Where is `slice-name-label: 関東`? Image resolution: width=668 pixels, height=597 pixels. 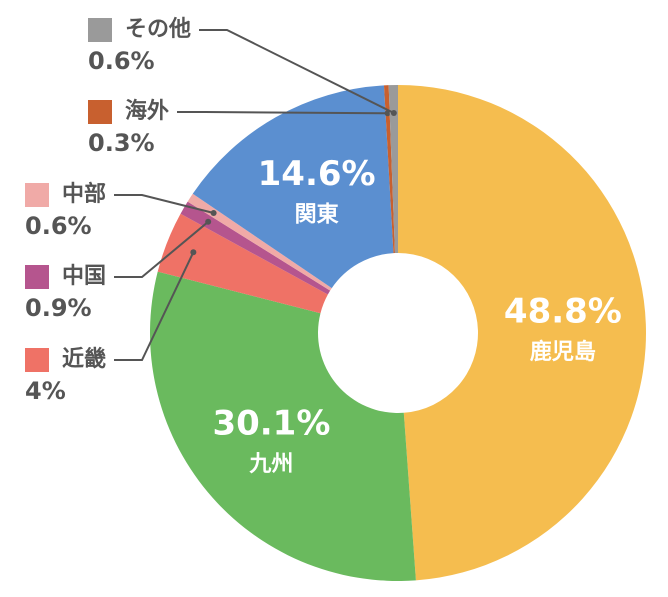 slice-name-label: 関東 is located at coordinates (317, 214).